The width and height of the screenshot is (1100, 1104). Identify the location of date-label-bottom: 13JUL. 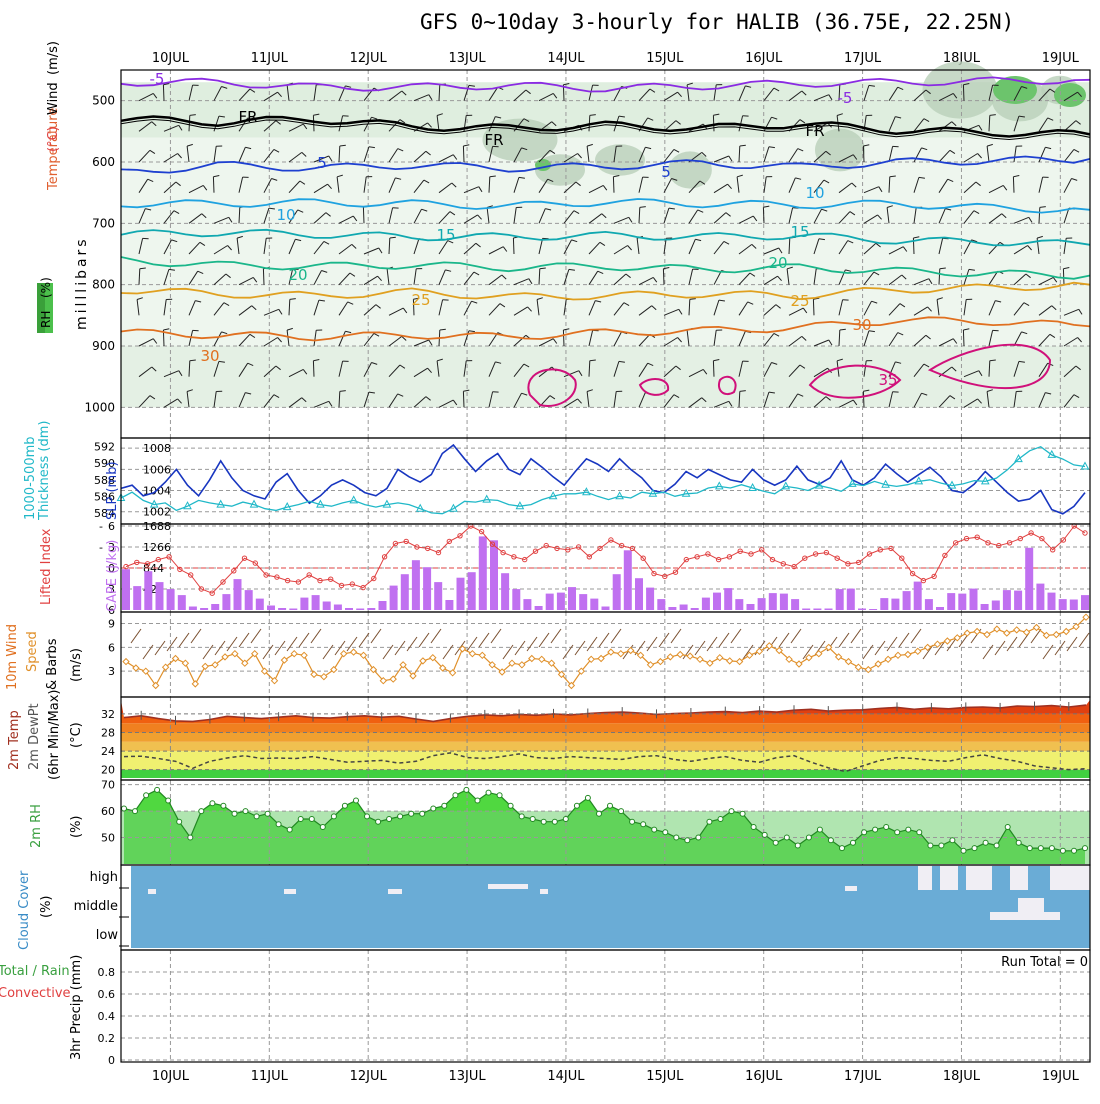
(468, 1076).